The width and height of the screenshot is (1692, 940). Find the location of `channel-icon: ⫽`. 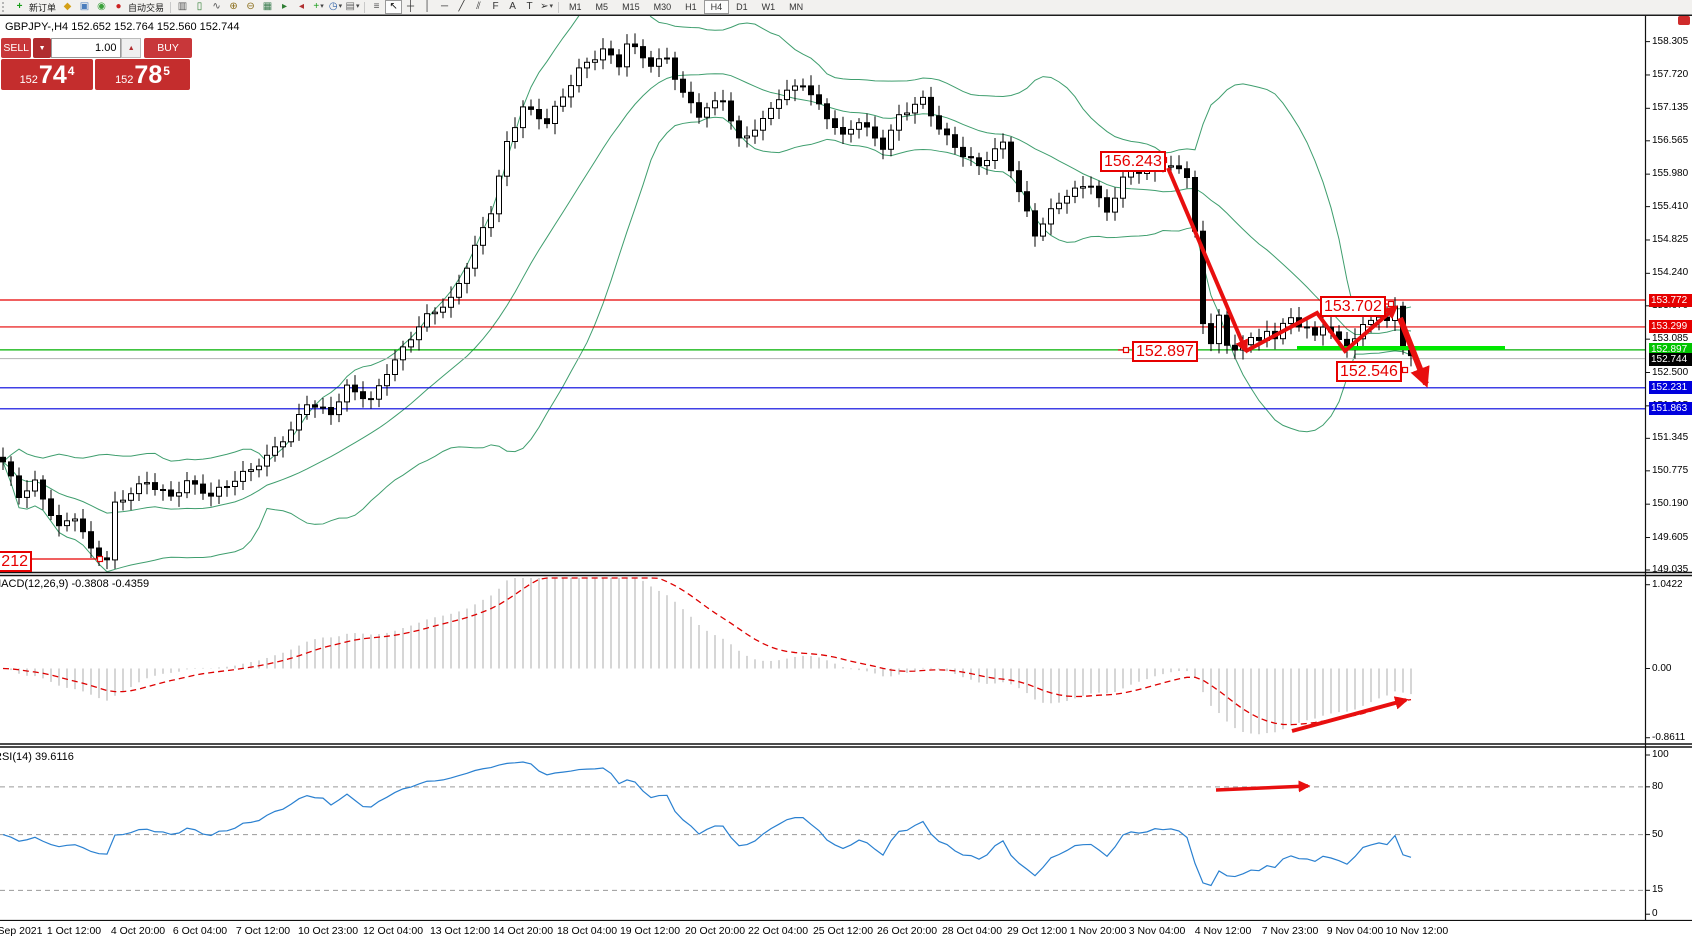

channel-icon: ⫽ is located at coordinates (478, 6).